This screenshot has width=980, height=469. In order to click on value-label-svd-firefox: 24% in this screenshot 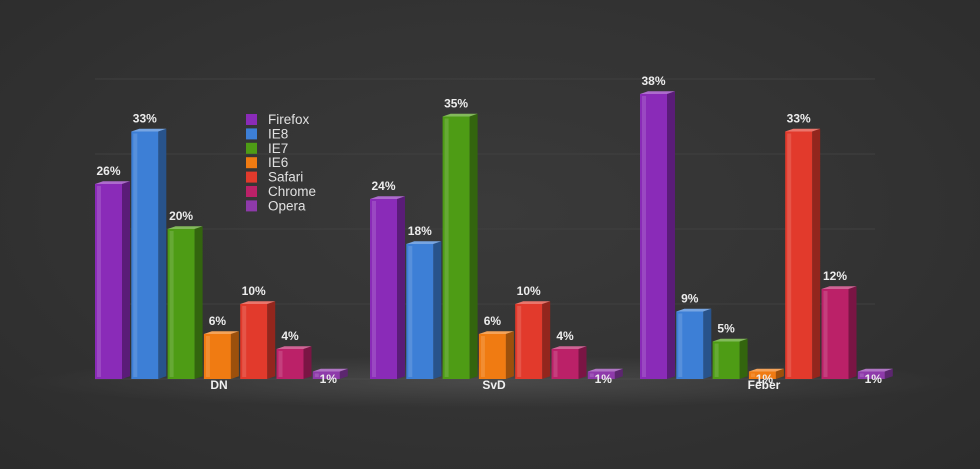, I will do `click(383, 186)`.